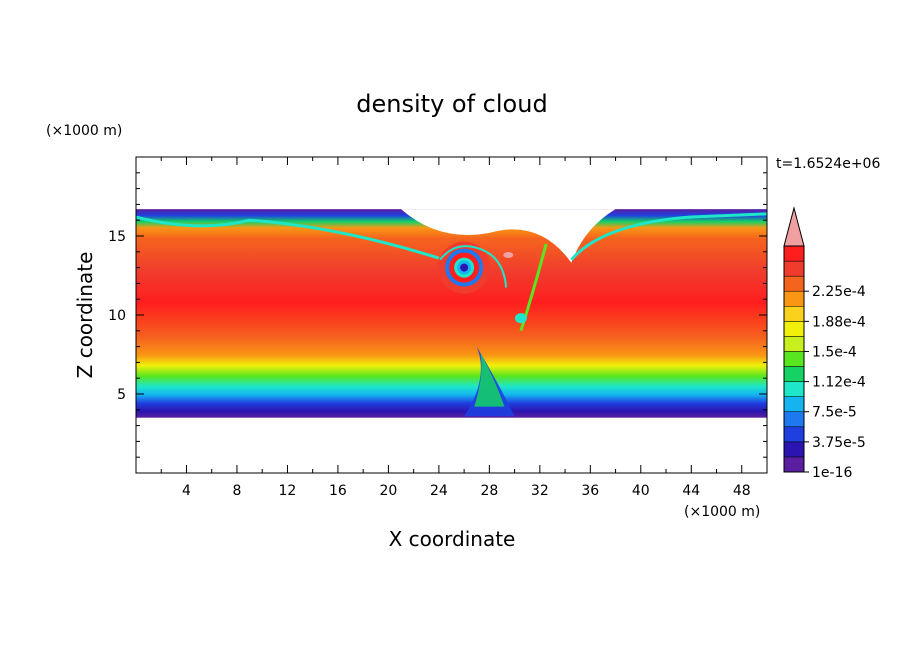 The height and width of the screenshot is (654, 904). What do you see at coordinates (828, 164) in the screenshot?
I see `time-label: t=1.6524e+06` at bounding box center [828, 164].